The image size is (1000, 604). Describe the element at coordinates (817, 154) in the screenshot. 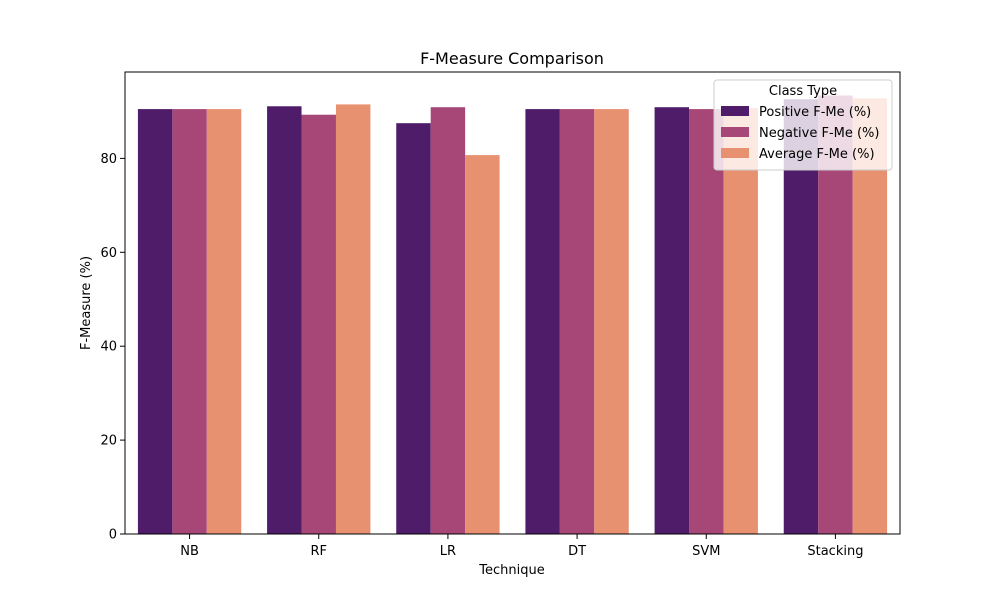

I see `legend-entry-label: Average F-Me (%)` at that location.